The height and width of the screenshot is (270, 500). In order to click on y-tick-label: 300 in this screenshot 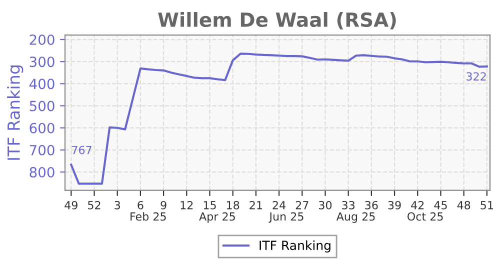, I will do `click(42, 62)`.